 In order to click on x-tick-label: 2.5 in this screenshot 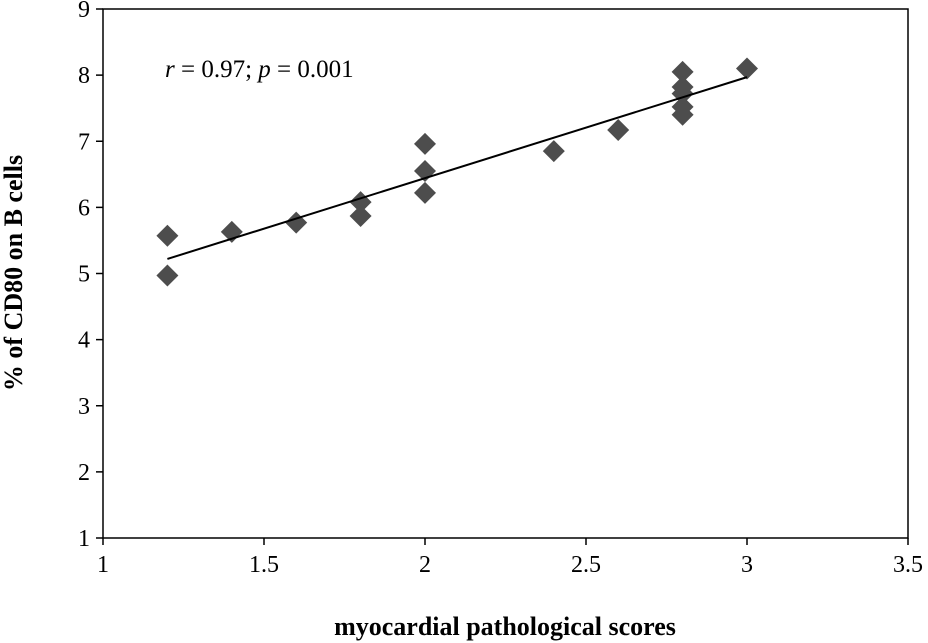, I will do `click(586, 565)`.